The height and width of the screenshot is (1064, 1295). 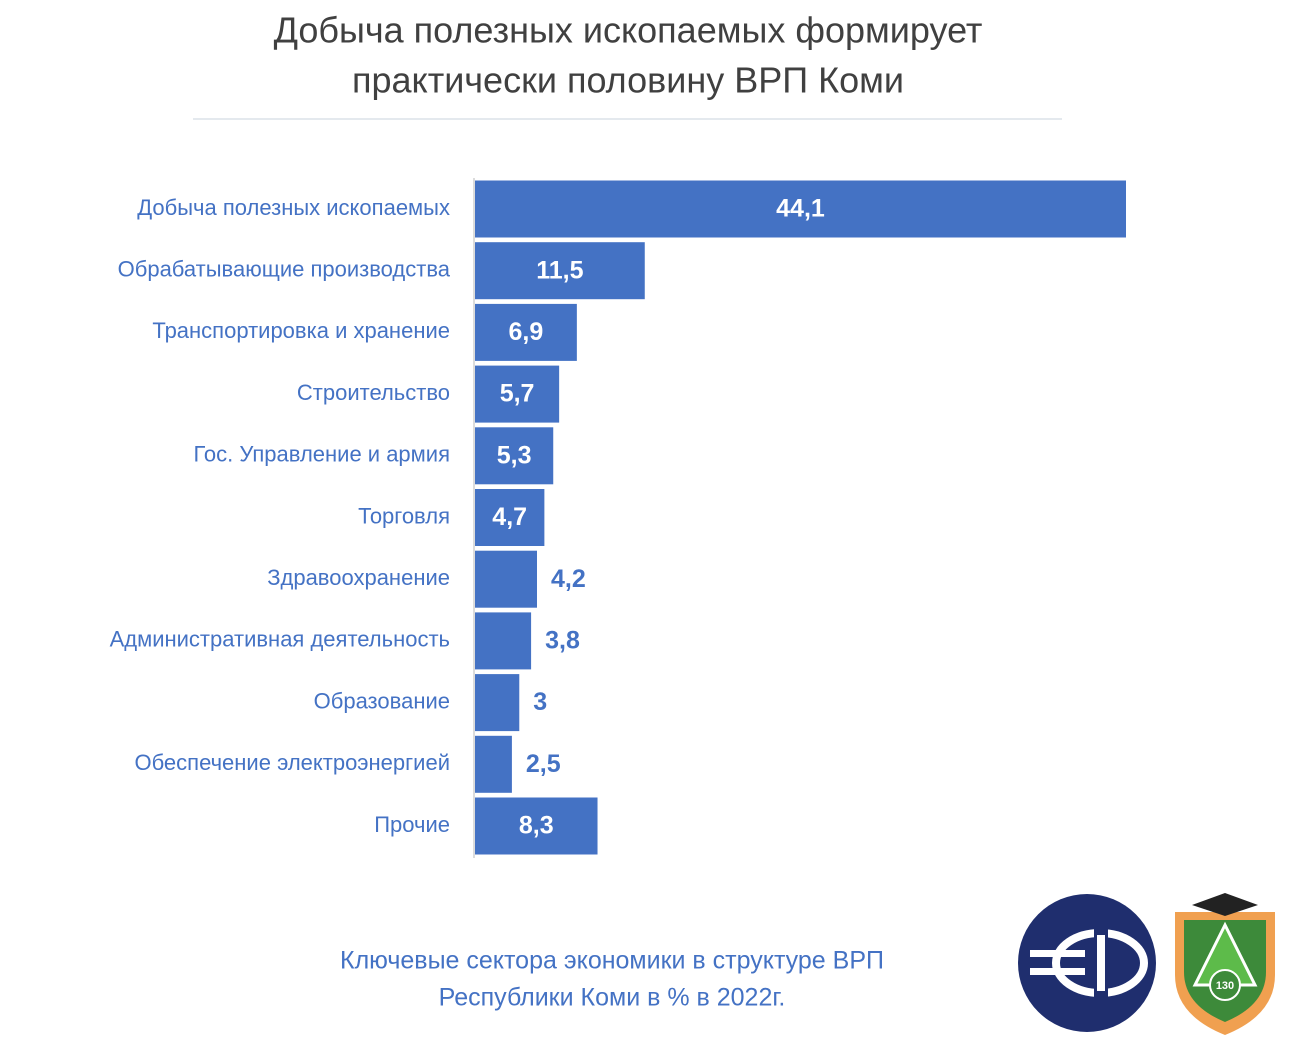 I want to click on data-label: 6,9, so click(x=526, y=332).